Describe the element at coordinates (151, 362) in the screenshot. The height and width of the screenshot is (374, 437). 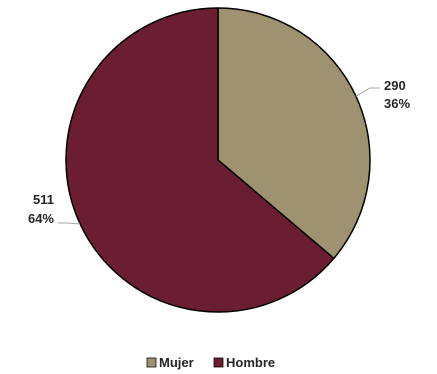
I see `legend-swatch-mujer` at that location.